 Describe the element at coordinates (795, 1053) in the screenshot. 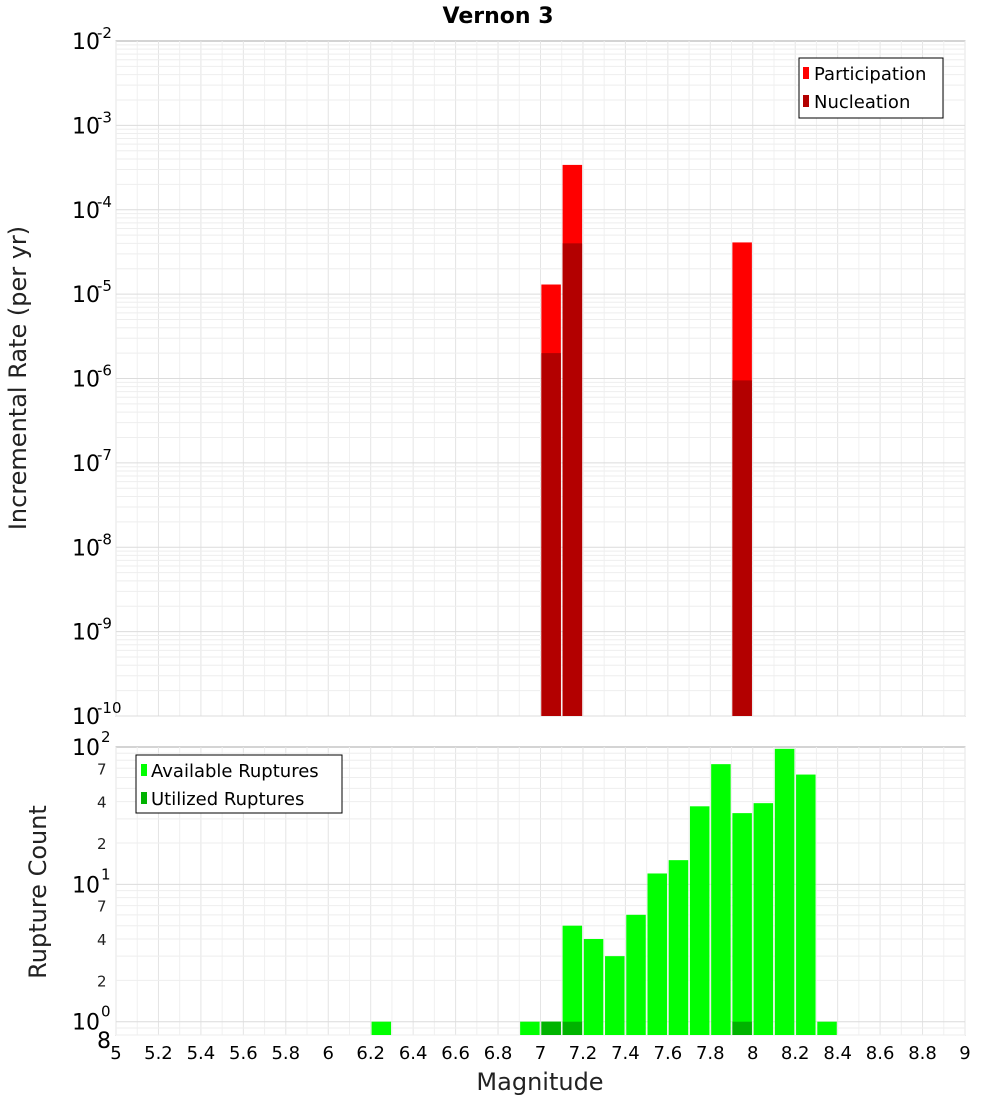

I see `x-tick-label: 8.2` at that location.